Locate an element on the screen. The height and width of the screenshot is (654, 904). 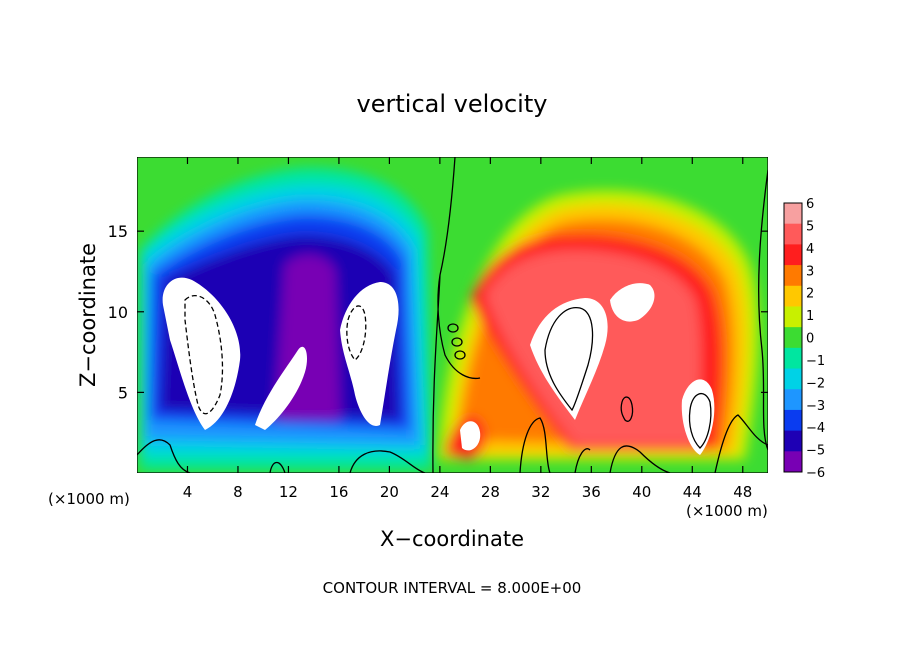
y-tick-label: 5 is located at coordinates (123, 392).